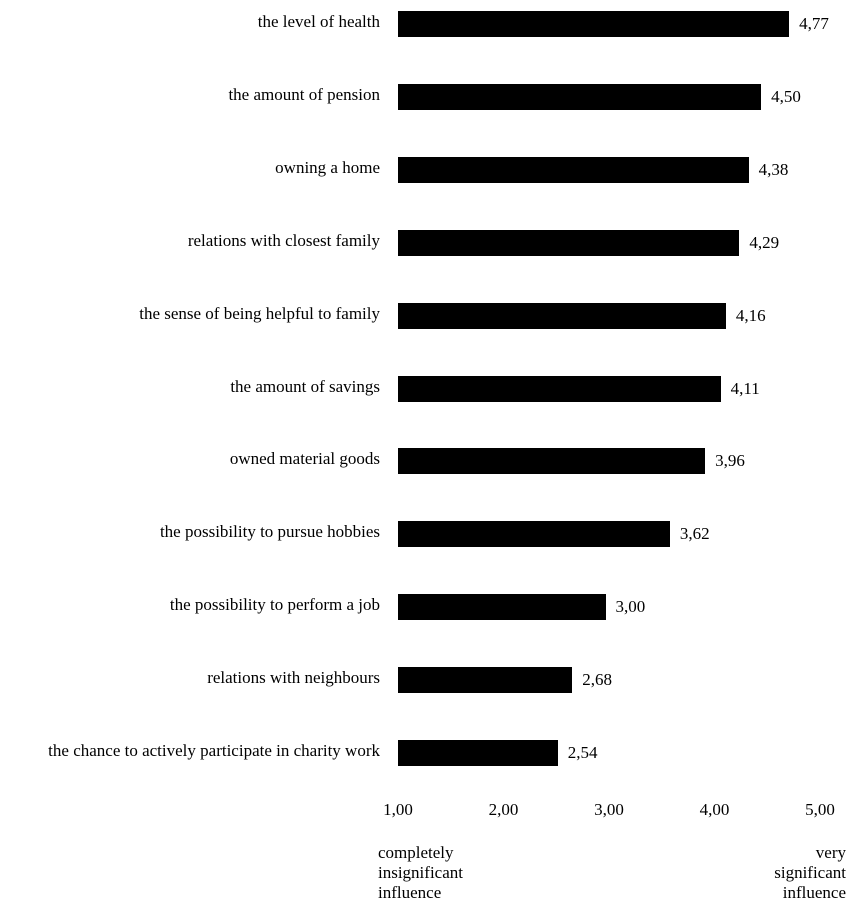  What do you see at coordinates (750, 315) in the screenshot?
I see `value-label: 4,16` at bounding box center [750, 315].